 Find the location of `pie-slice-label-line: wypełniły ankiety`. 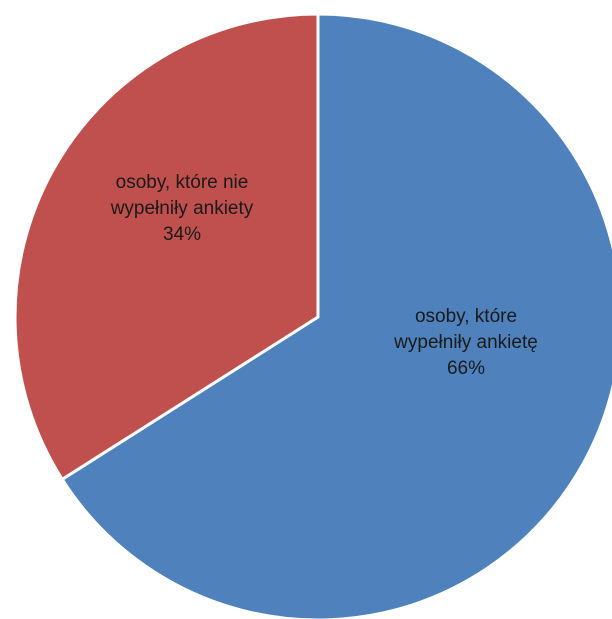

pie-slice-label-line: wypełniły ankiety is located at coordinates (182, 208).